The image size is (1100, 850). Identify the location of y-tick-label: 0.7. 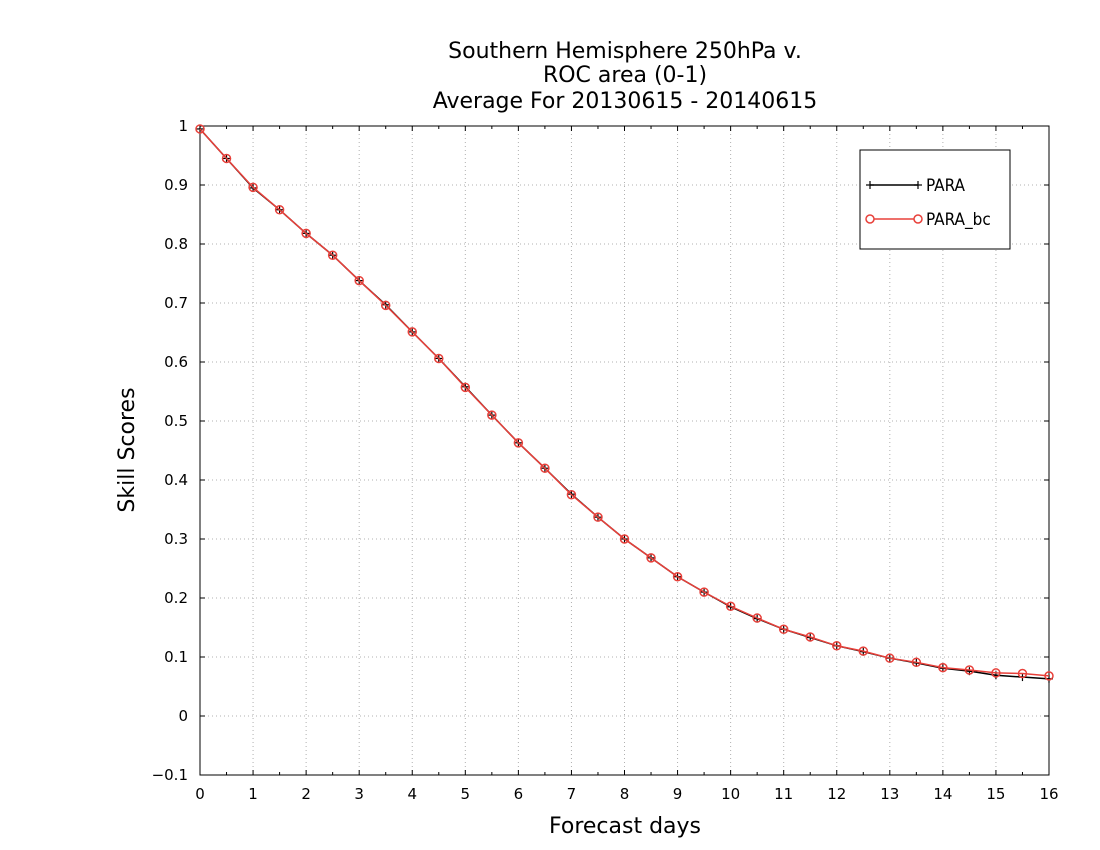
(176, 303).